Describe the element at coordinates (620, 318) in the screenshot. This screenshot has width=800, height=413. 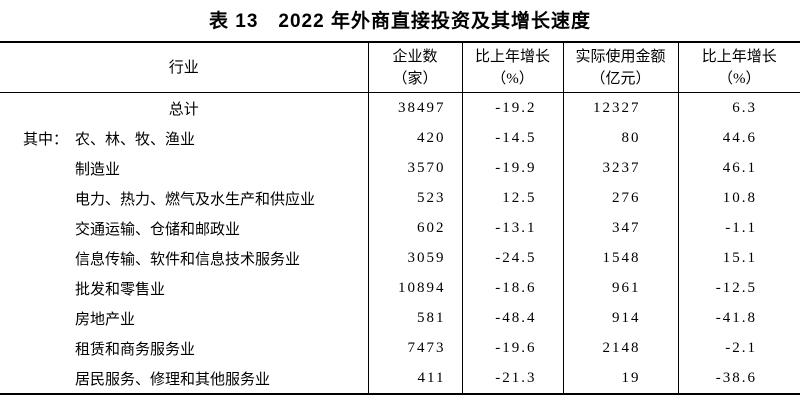
I see `amount-cell: 914` at that location.